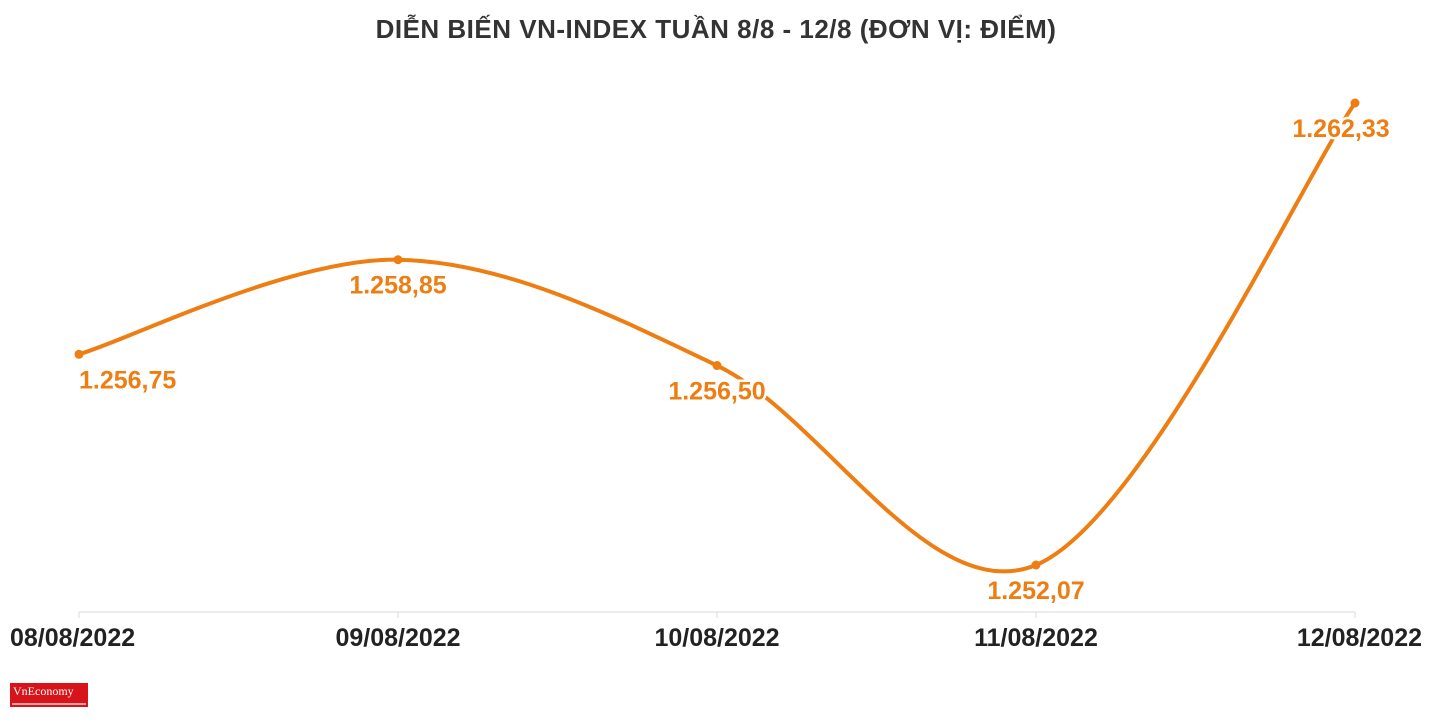  What do you see at coordinates (127, 380) in the screenshot?
I see `data-label: 1.256,75` at bounding box center [127, 380].